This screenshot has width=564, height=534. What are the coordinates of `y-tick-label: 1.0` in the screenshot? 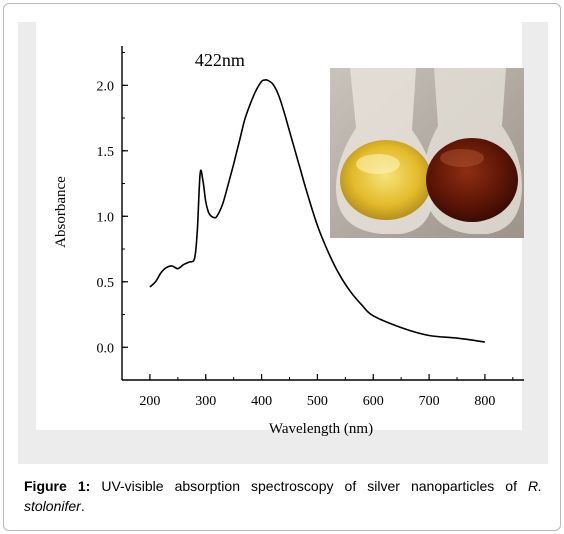 It's located at (106, 217).